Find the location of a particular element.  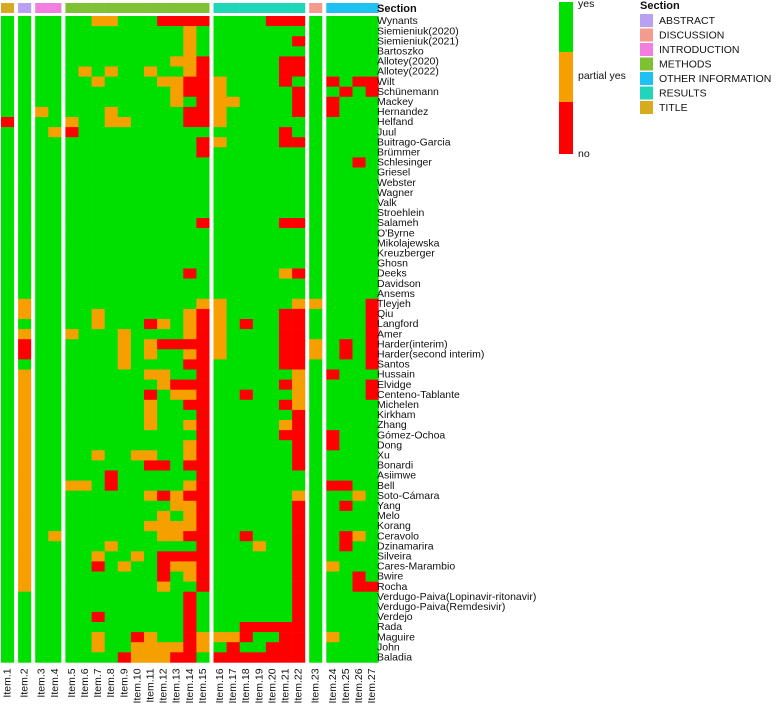

item-label: Item.19 is located at coordinates (259, 685).